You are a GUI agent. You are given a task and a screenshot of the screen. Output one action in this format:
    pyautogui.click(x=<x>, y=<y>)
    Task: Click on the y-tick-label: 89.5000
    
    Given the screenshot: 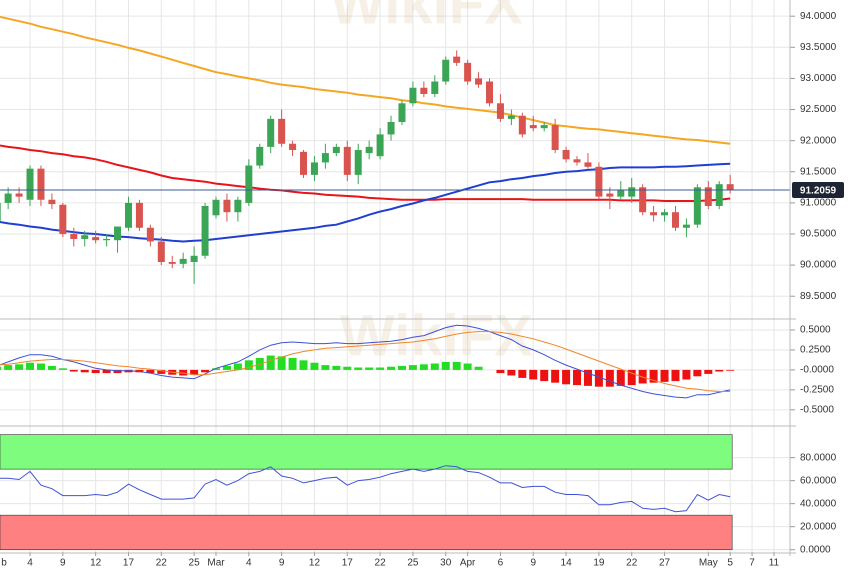 What is the action you would take?
    pyautogui.click(x=818, y=296)
    